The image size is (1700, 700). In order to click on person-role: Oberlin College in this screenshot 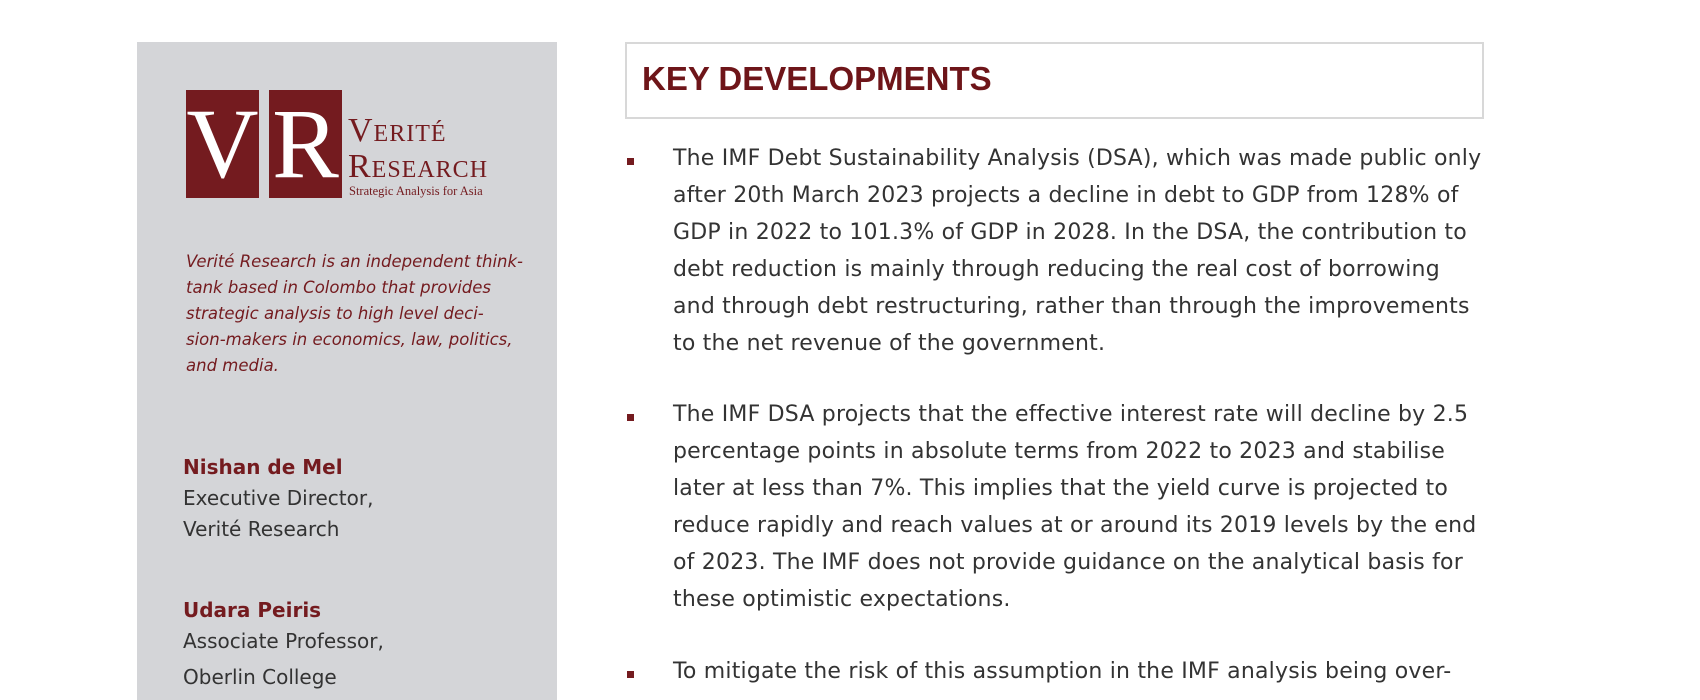, I will do `click(260, 677)`.